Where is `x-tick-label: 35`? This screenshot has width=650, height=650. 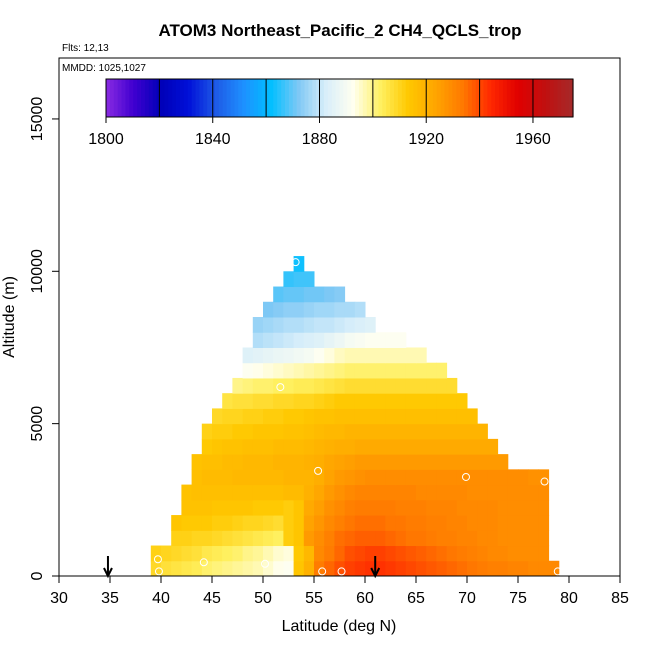
x-tick-label: 35 is located at coordinates (110, 598).